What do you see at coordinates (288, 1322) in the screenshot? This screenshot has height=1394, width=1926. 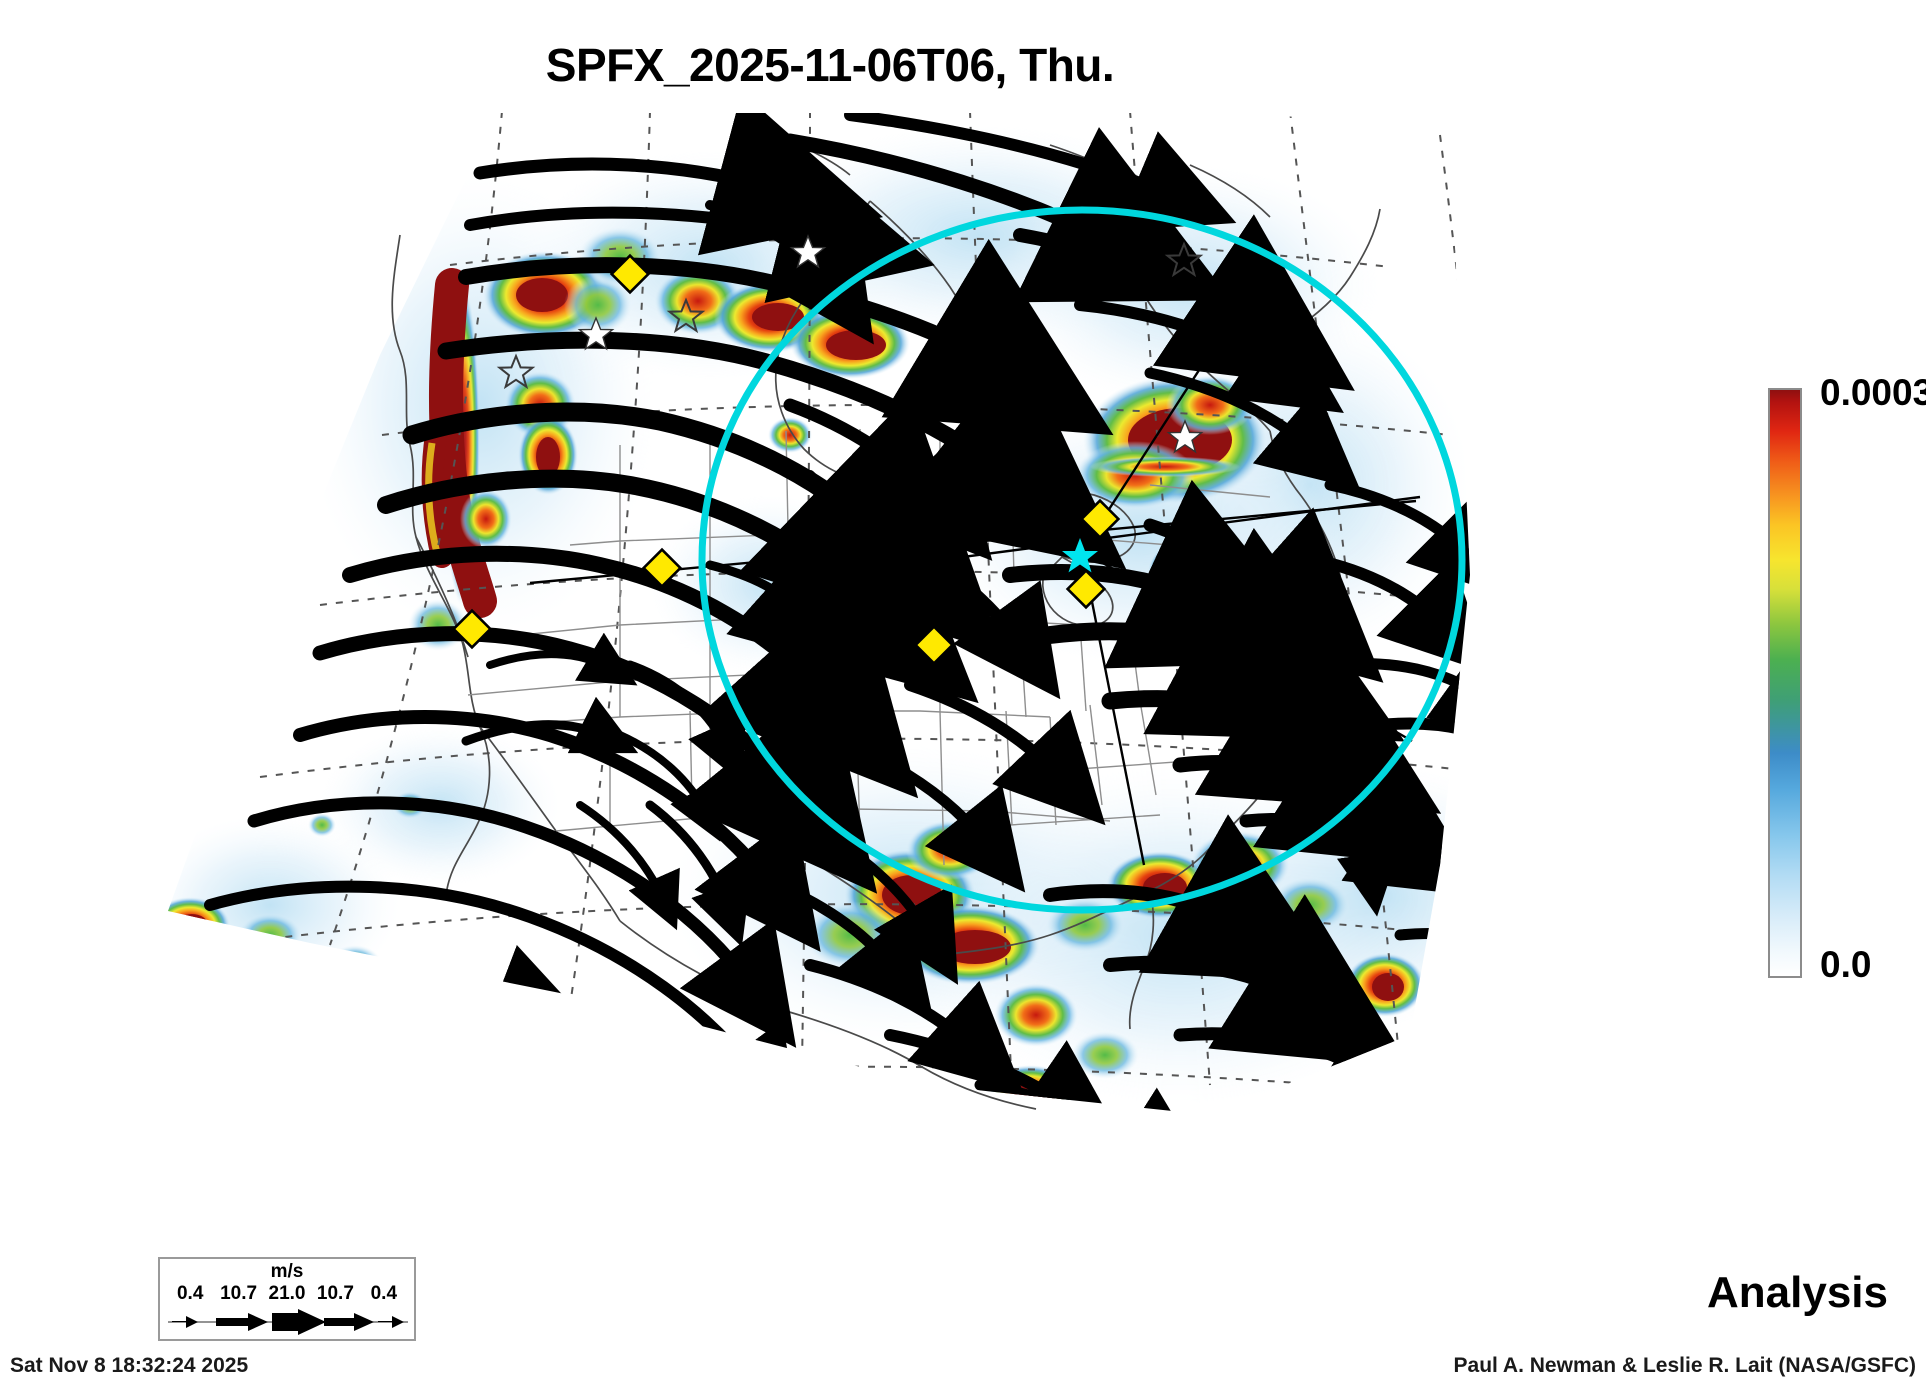 I see `wind-legend-arrow-glyphs` at bounding box center [288, 1322].